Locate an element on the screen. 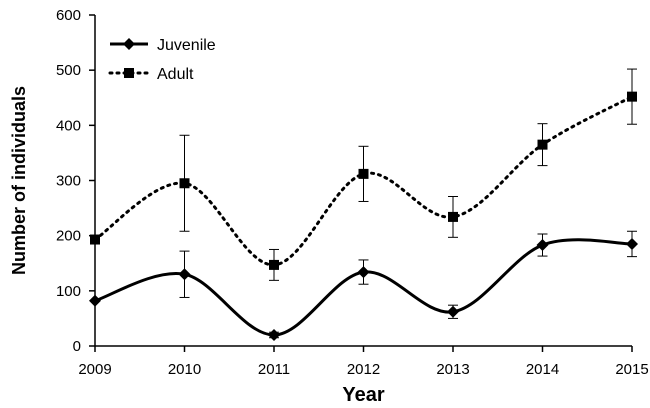 This screenshot has height=408, width=650. y-tick-label: 400 is located at coordinates (68, 125).